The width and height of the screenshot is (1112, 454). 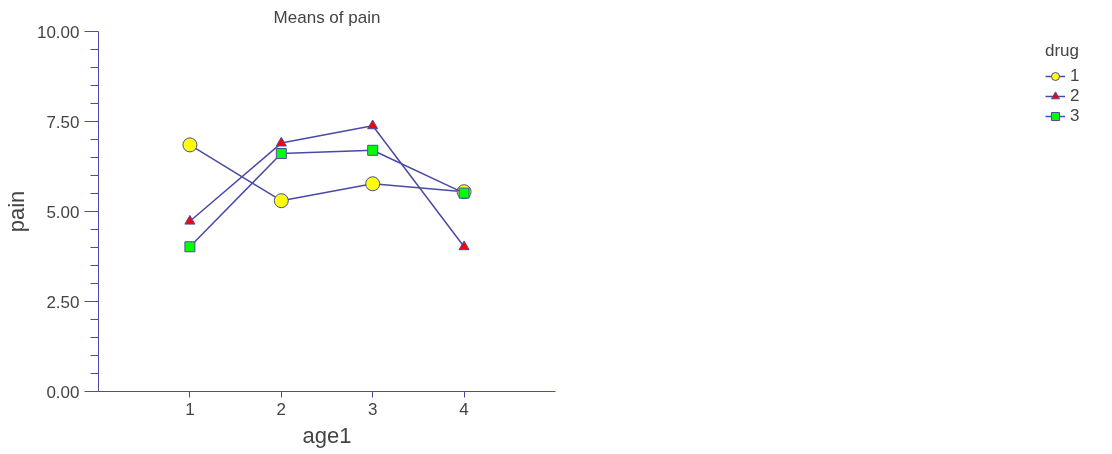 What do you see at coordinates (1075, 116) in the screenshot?
I see `legend-label: 3` at bounding box center [1075, 116].